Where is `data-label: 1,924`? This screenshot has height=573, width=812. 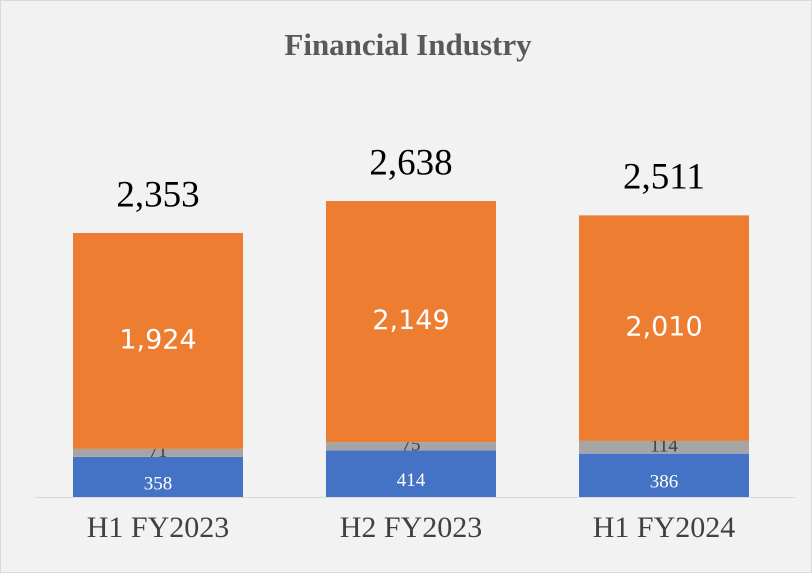
data-label: 1,924 is located at coordinates (157, 339).